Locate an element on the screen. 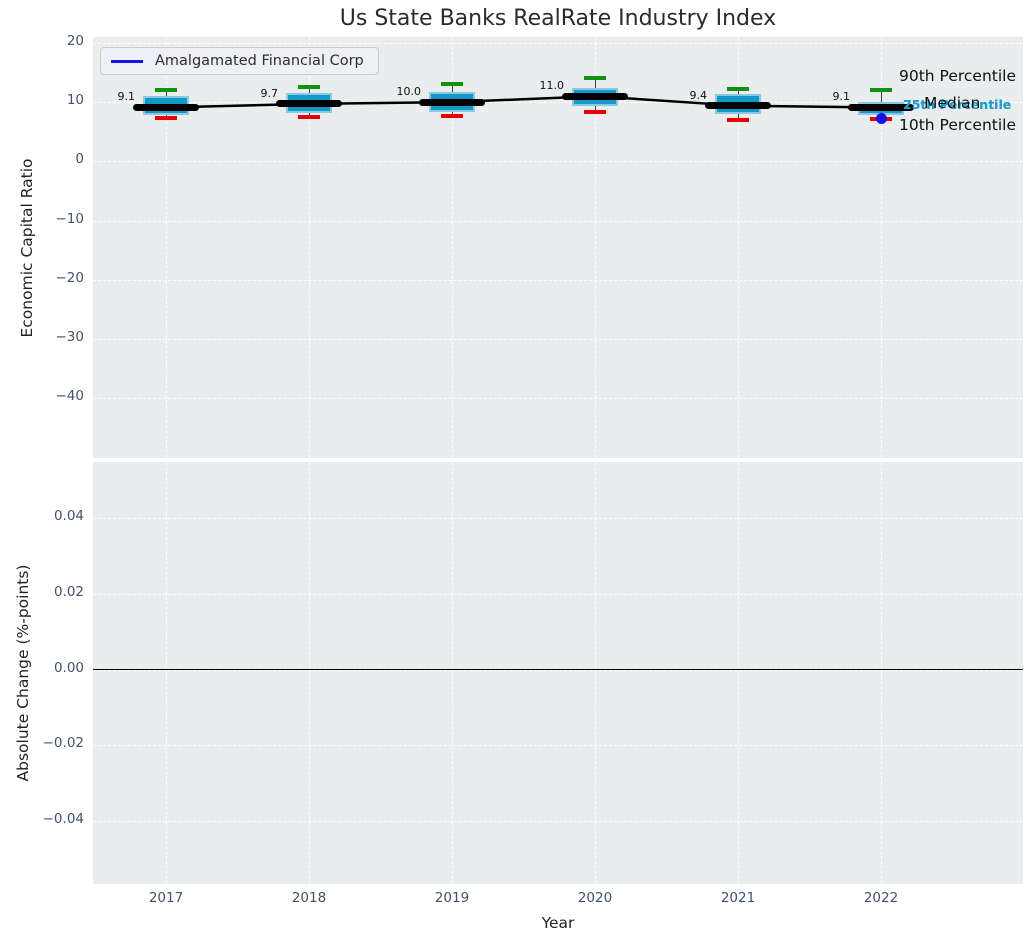  y-tick-label: 0.04 is located at coordinates (68, 515).